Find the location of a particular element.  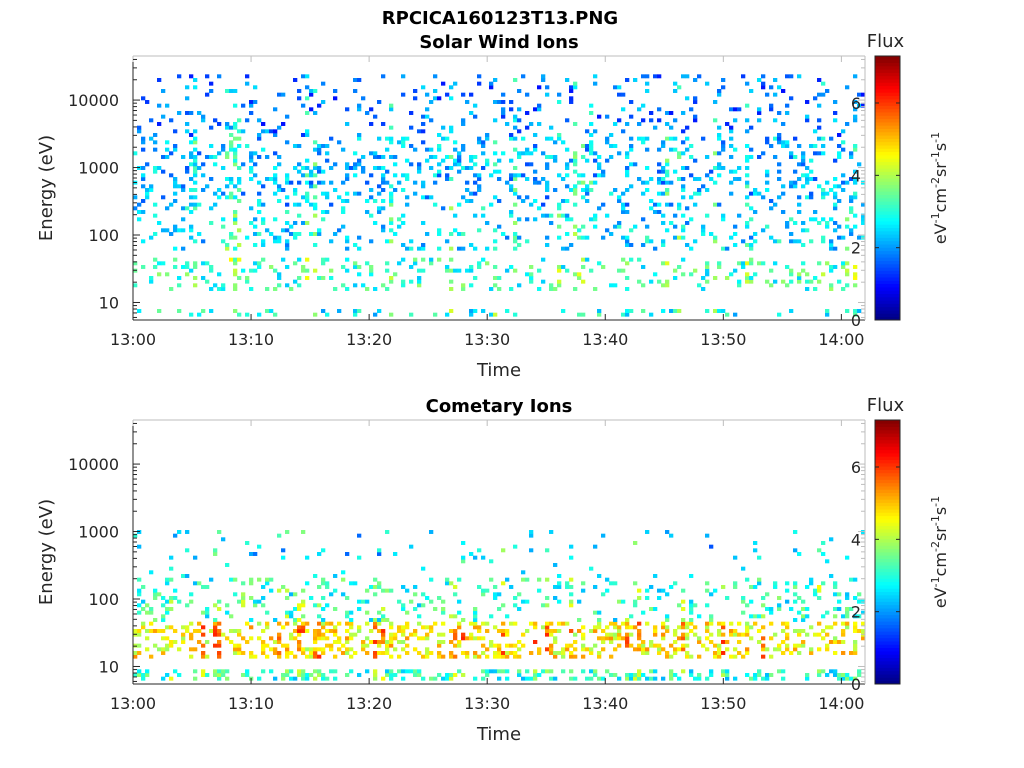

solar-wind-colorbar-units: eV-1cm-2sr-1s-1 is located at coordinates (939, 188).